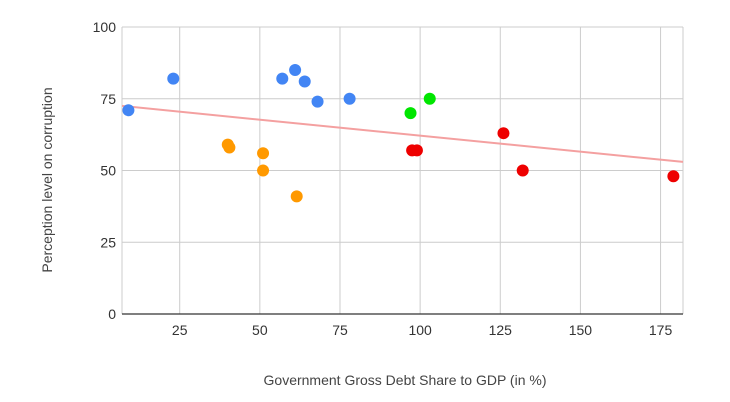 The width and height of the screenshot is (730, 402). Describe the element at coordinates (112, 314) in the screenshot. I see `y-tick-label: 0` at that location.